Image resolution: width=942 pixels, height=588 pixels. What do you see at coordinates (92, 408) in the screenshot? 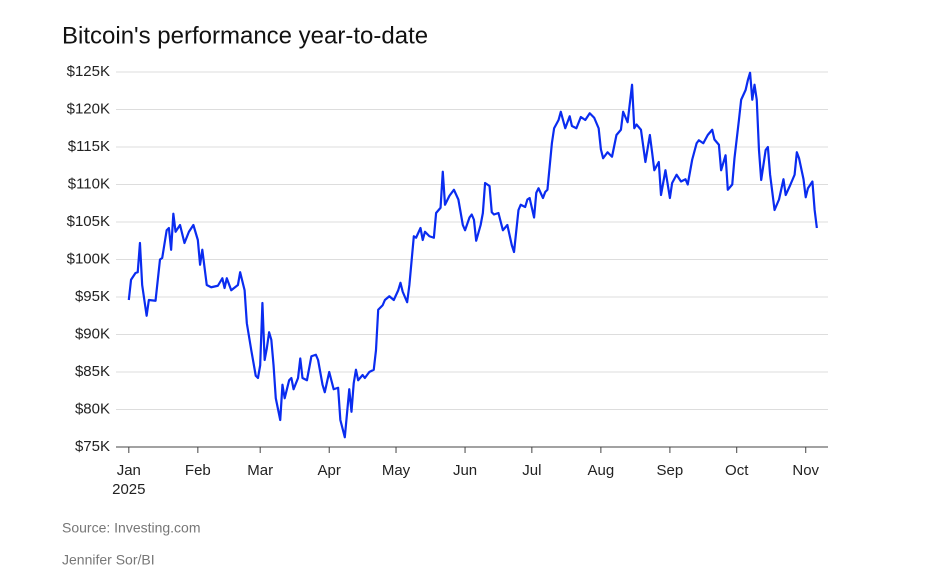
I see `y-tick-label: $80K` at bounding box center [92, 408].